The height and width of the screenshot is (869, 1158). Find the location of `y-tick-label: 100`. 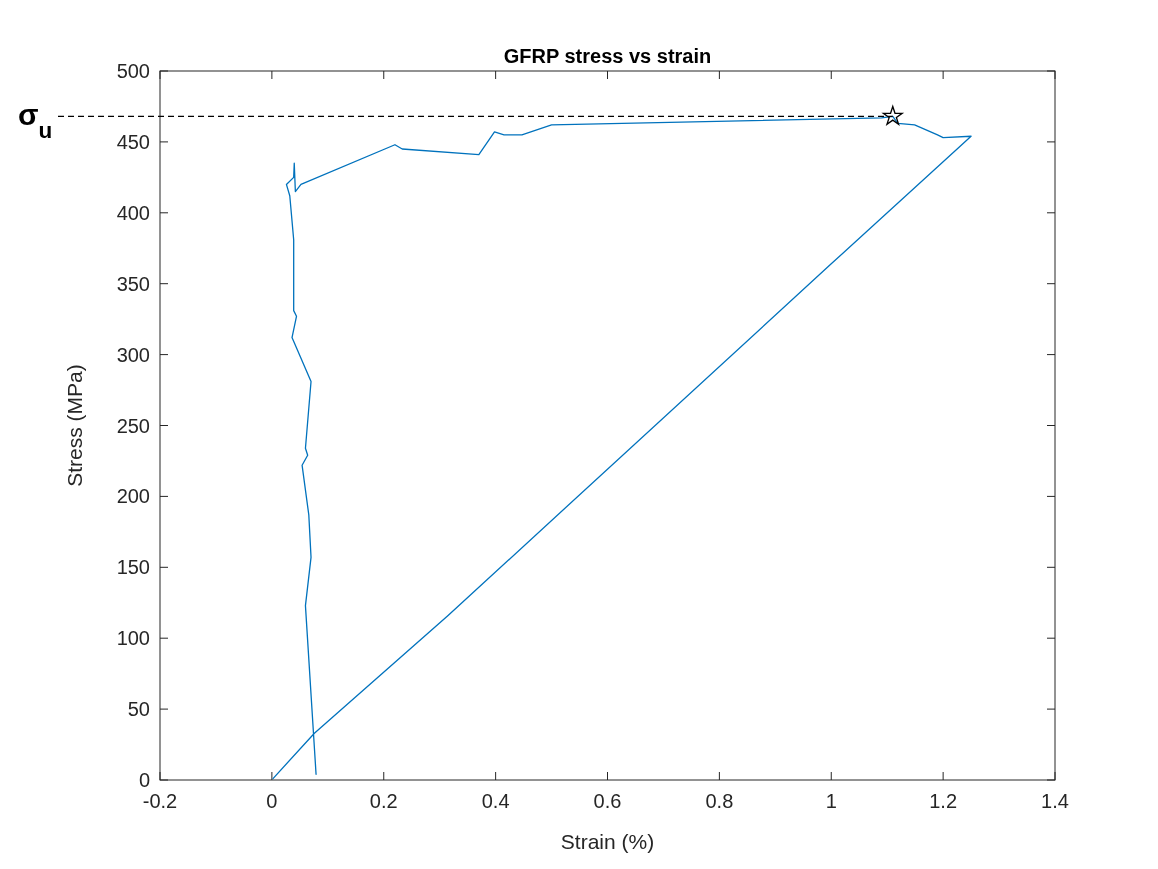

y-tick-label: 100 is located at coordinates (133, 638).